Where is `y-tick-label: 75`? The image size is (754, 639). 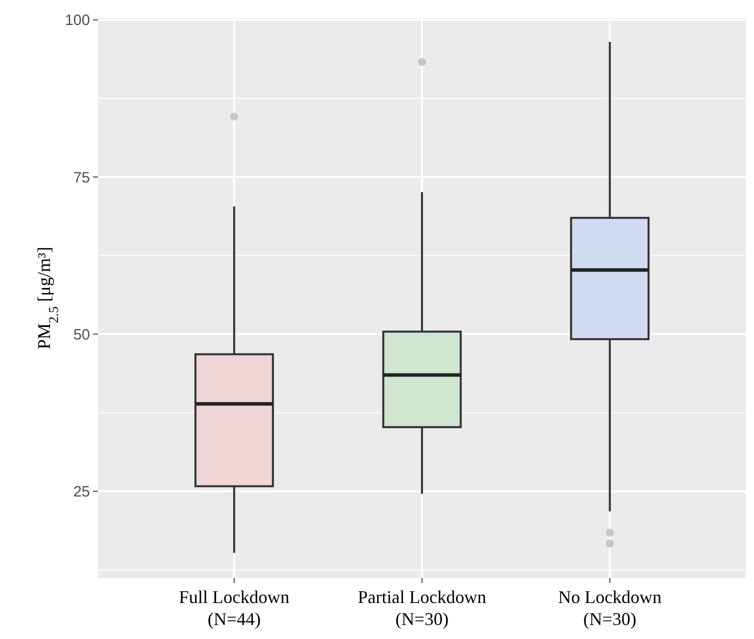
y-tick-label: 75 is located at coordinates (81, 177).